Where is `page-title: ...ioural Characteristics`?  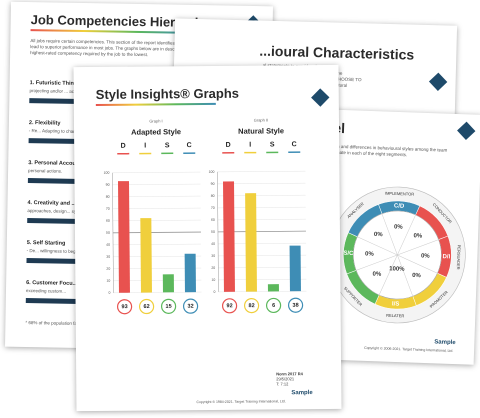 page-title: ...ioural Characteristics is located at coordinates (337, 52).